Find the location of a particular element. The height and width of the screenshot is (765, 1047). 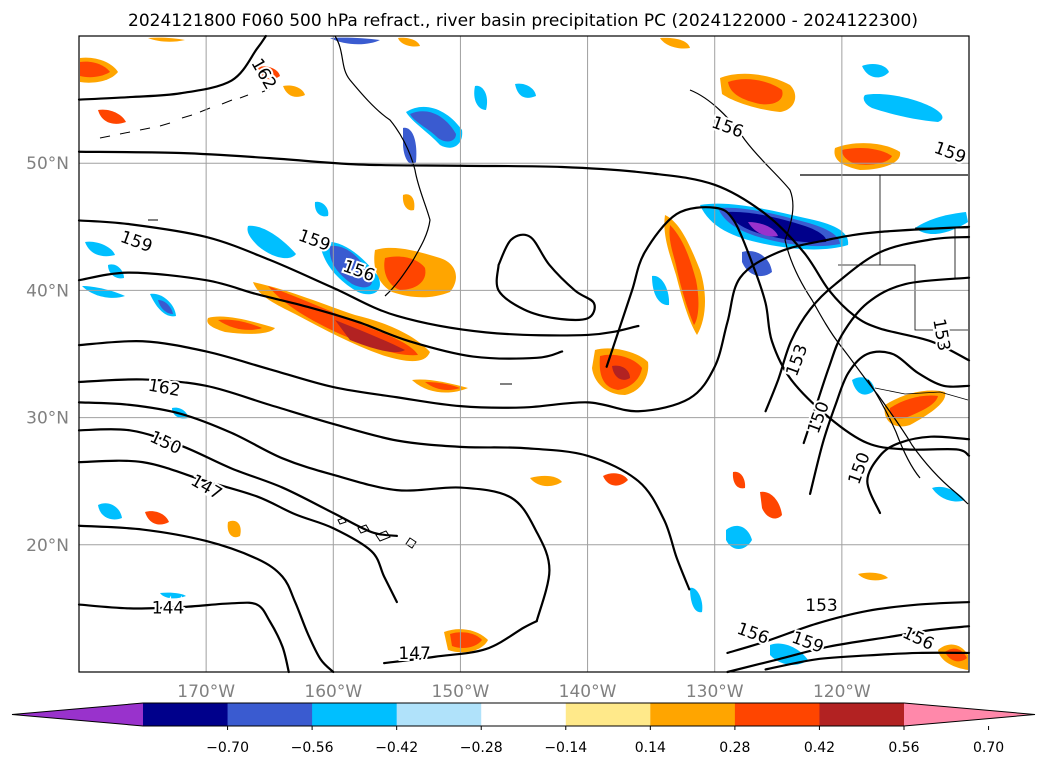

contour-label: 153 is located at coordinates (821, 606).